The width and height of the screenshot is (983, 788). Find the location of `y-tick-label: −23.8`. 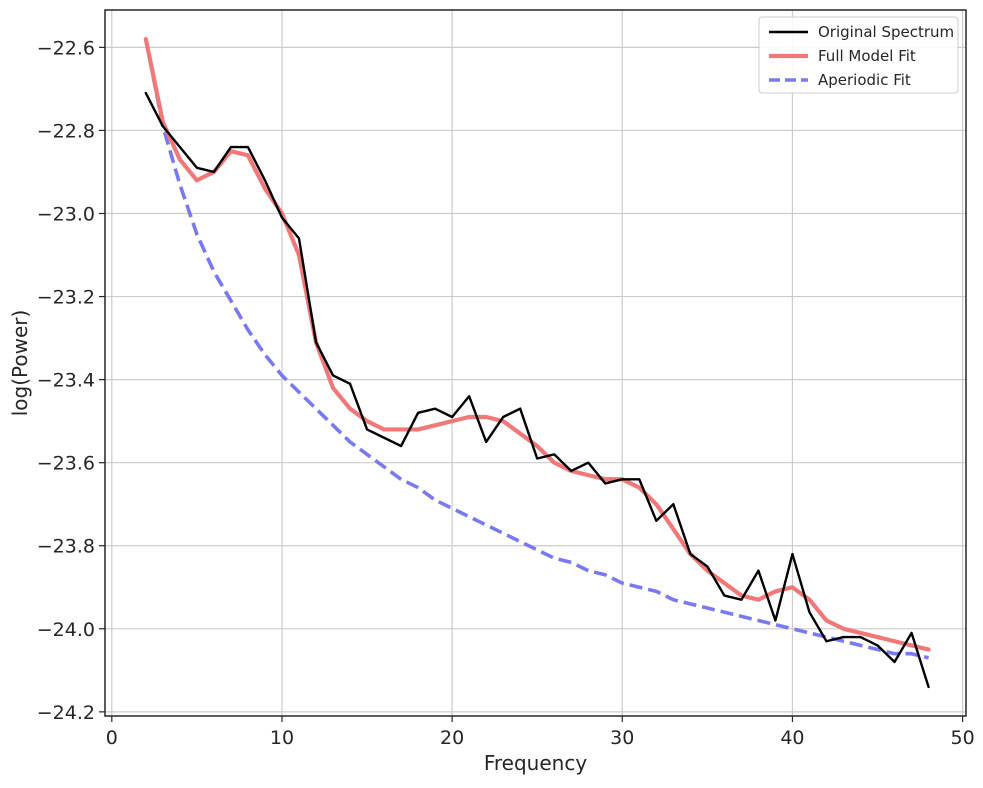

y-tick-label: −23.8 is located at coordinates (66, 547).